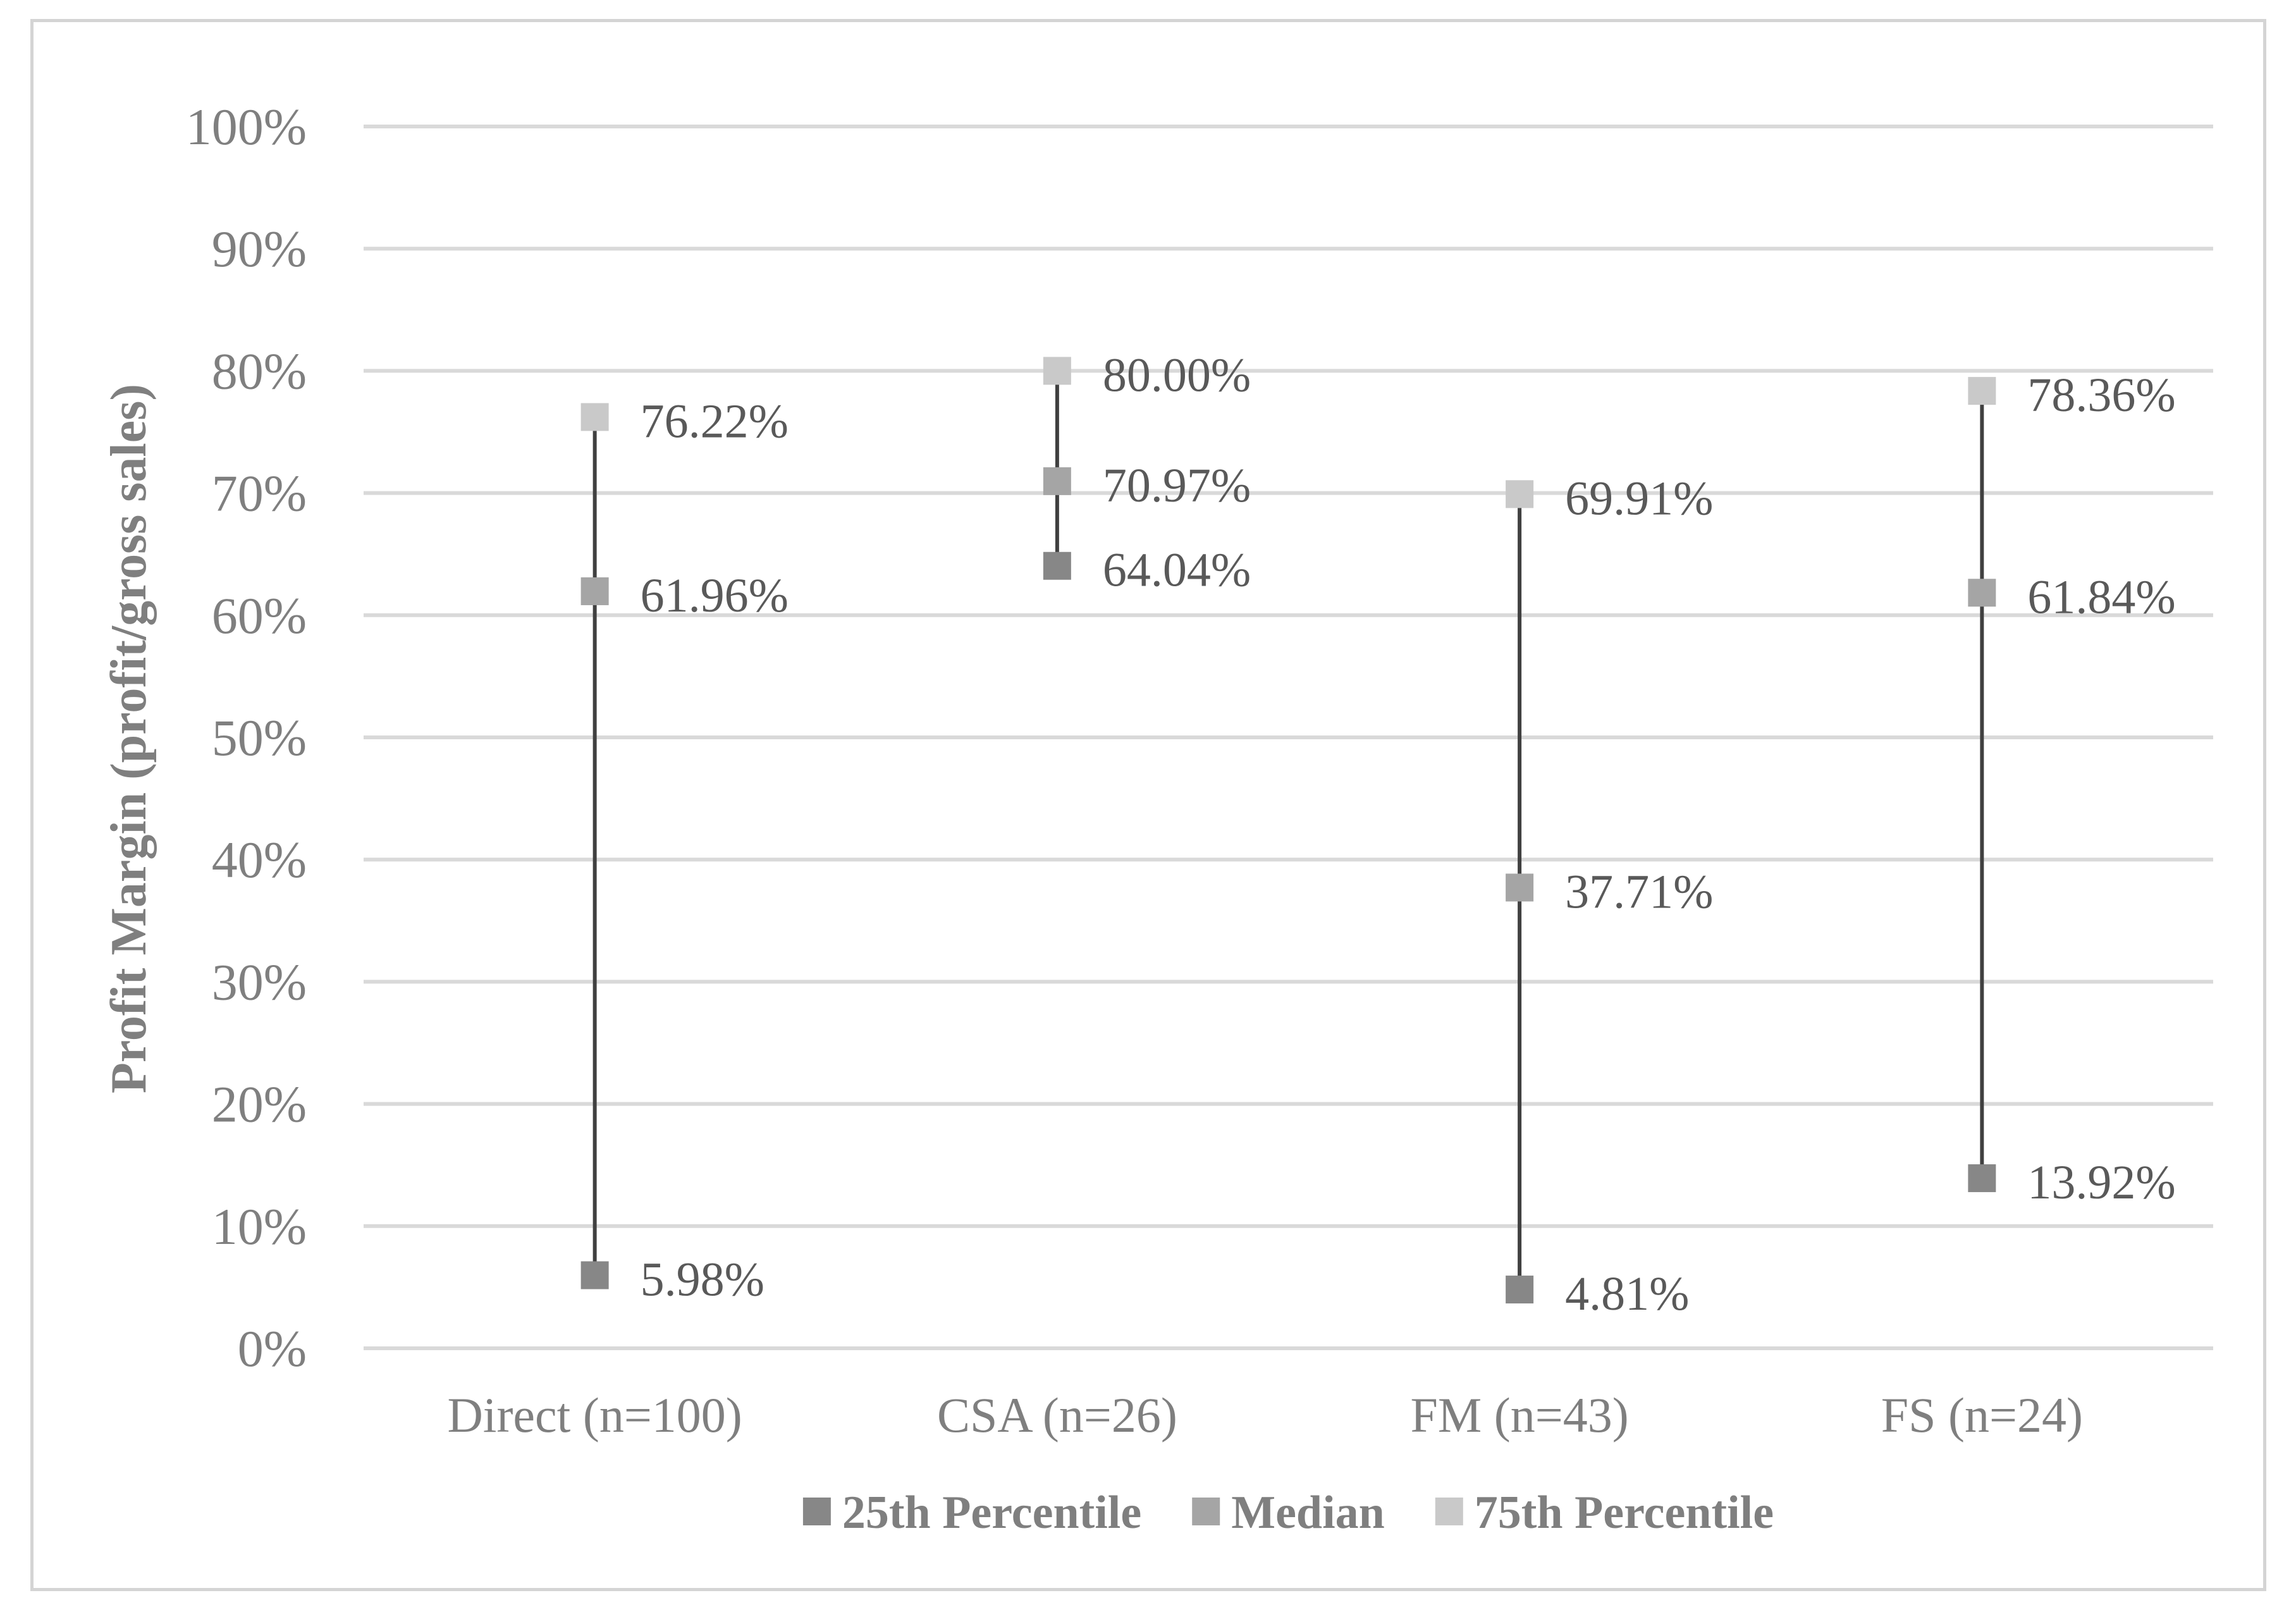  Describe the element at coordinates (259, 1104) in the screenshot. I see `y-tick-label: 20%` at that location.